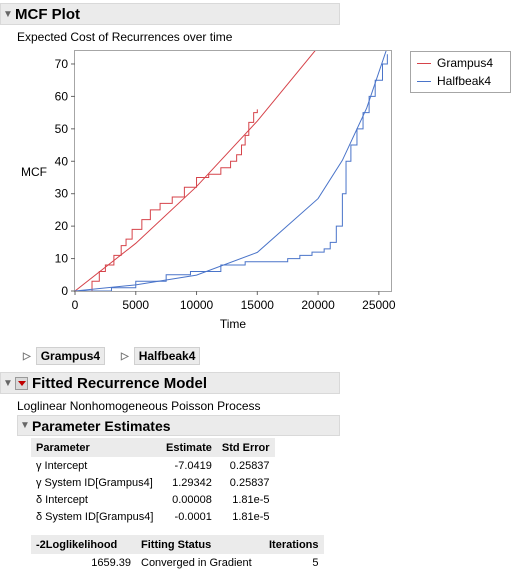  What do you see at coordinates (178, 425) in the screenshot?
I see `parameter-estimates-header: ▼ Parameter Estimates` at bounding box center [178, 425].